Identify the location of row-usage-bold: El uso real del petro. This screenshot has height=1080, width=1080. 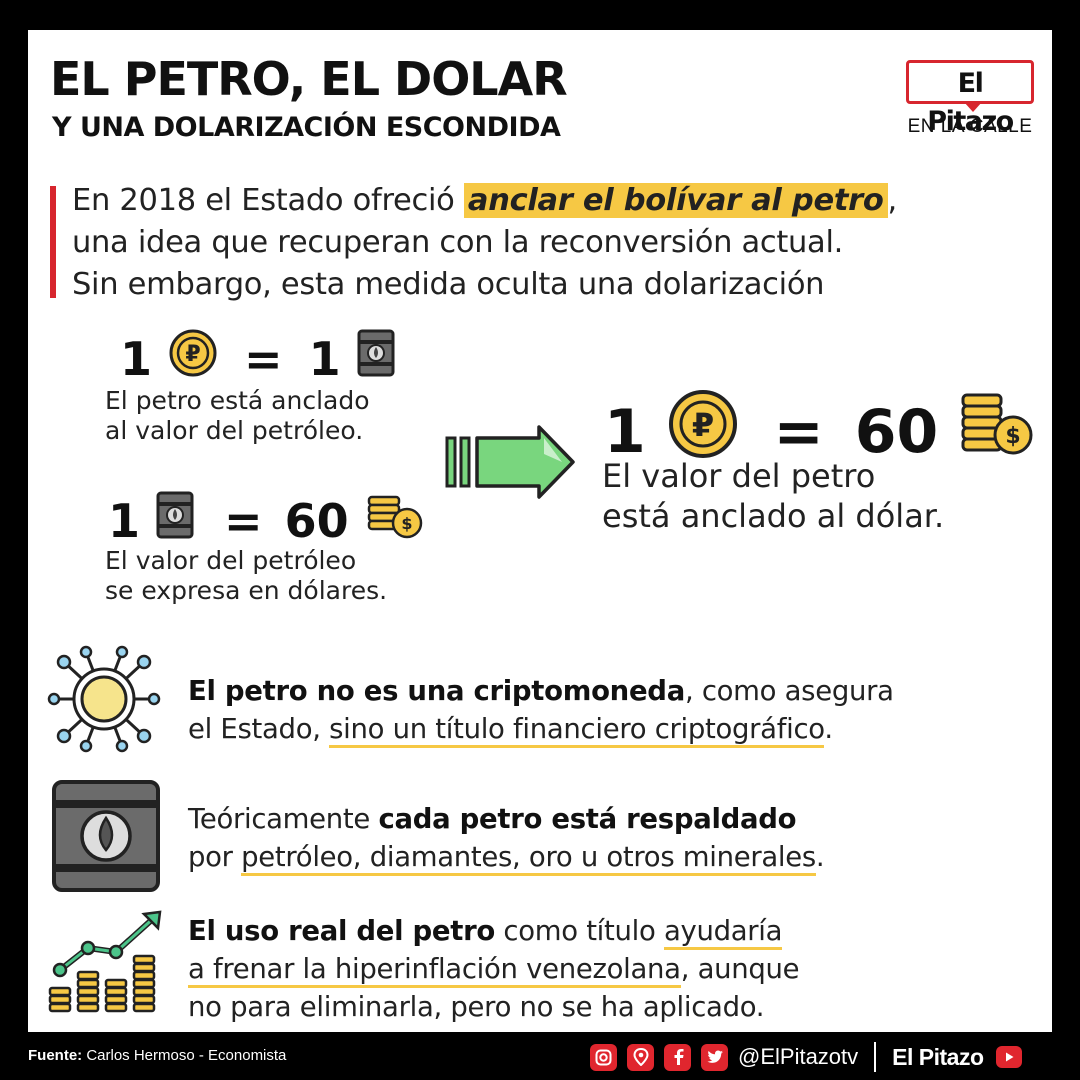
(341, 931).